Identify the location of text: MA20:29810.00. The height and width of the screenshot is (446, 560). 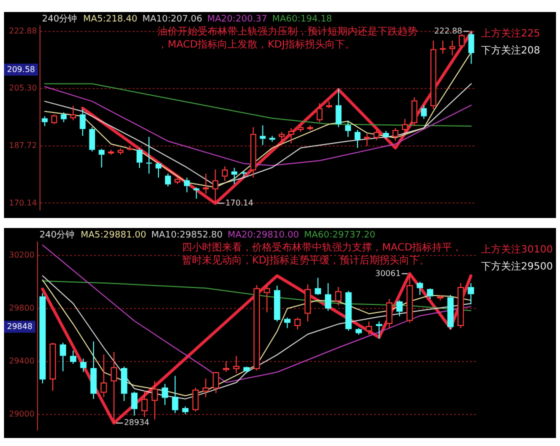
(264, 235).